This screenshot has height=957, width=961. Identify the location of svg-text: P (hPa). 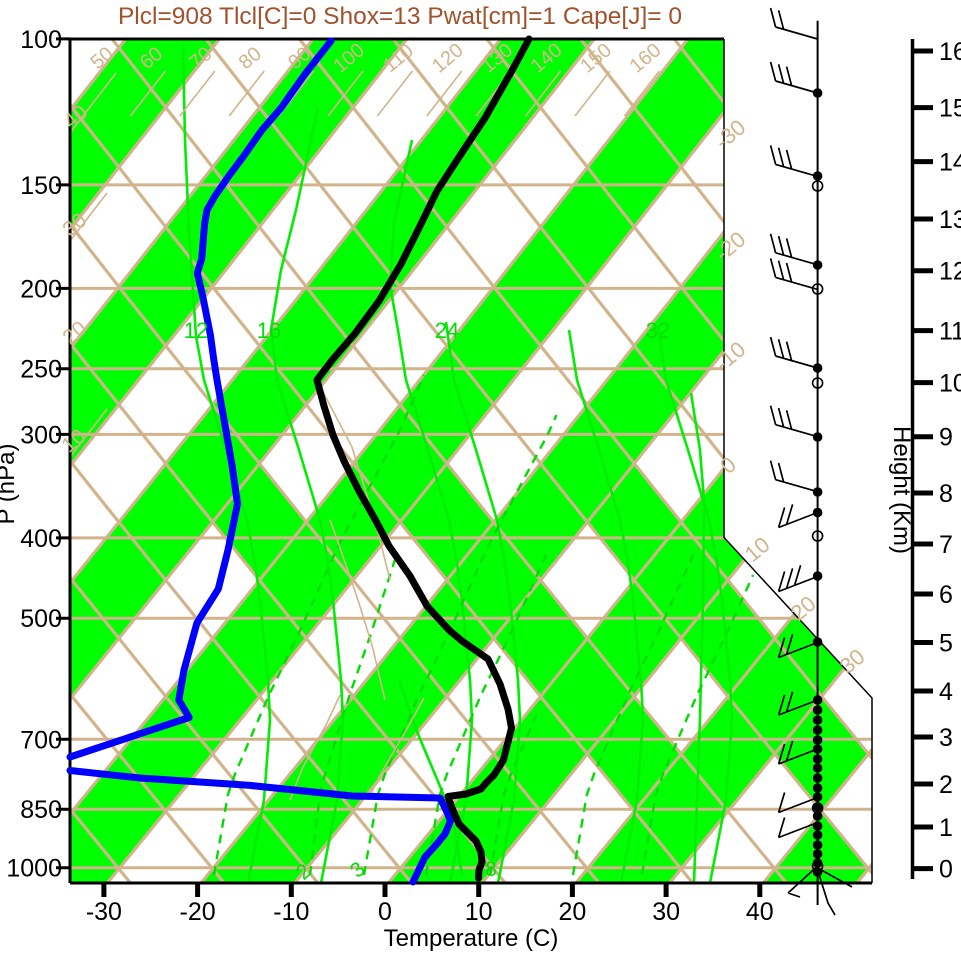
(10, 484).